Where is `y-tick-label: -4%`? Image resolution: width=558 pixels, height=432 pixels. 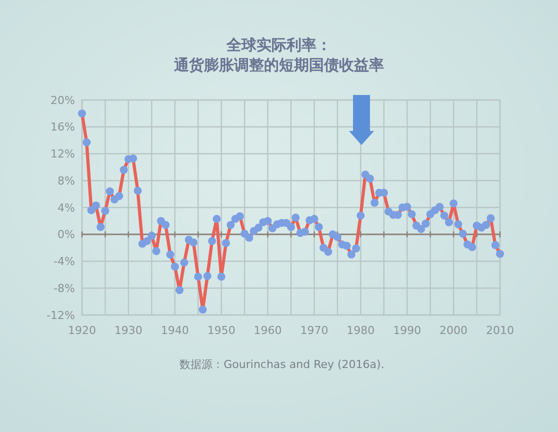 y-tick-label: -4% is located at coordinates (64, 261).